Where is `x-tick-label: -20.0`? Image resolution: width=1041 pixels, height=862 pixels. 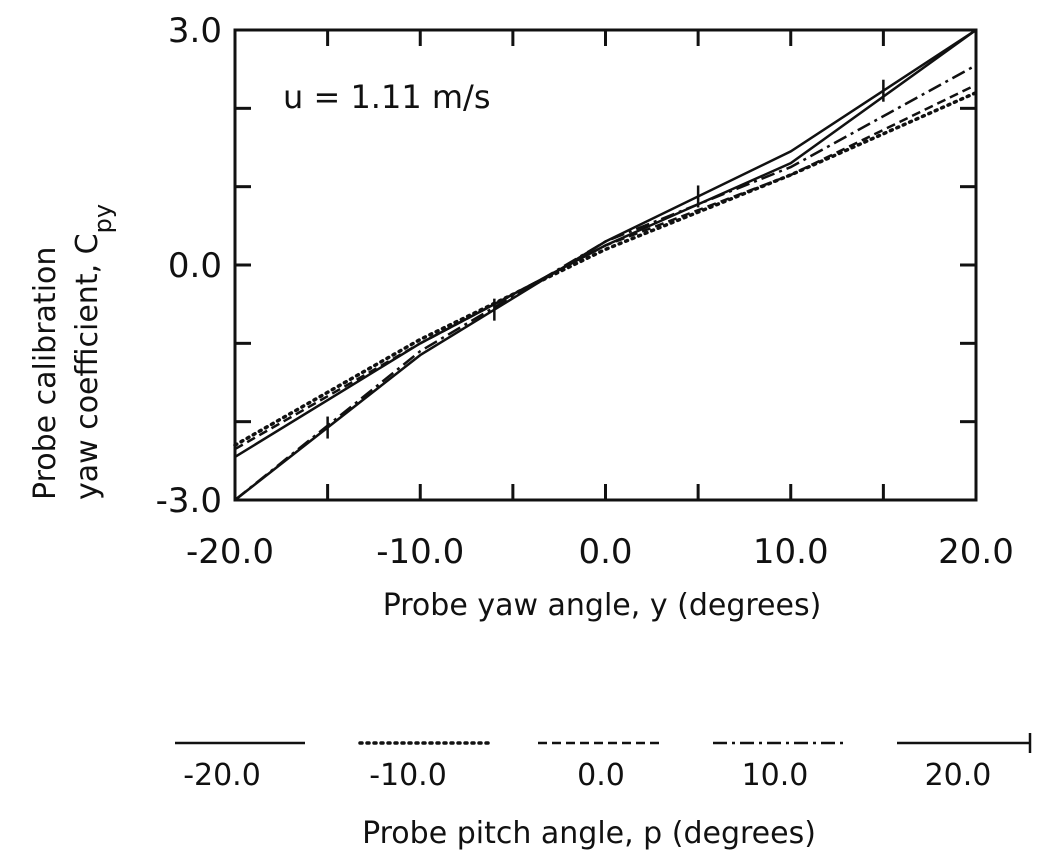
x-tick-label: -20.0 is located at coordinates (230, 552).